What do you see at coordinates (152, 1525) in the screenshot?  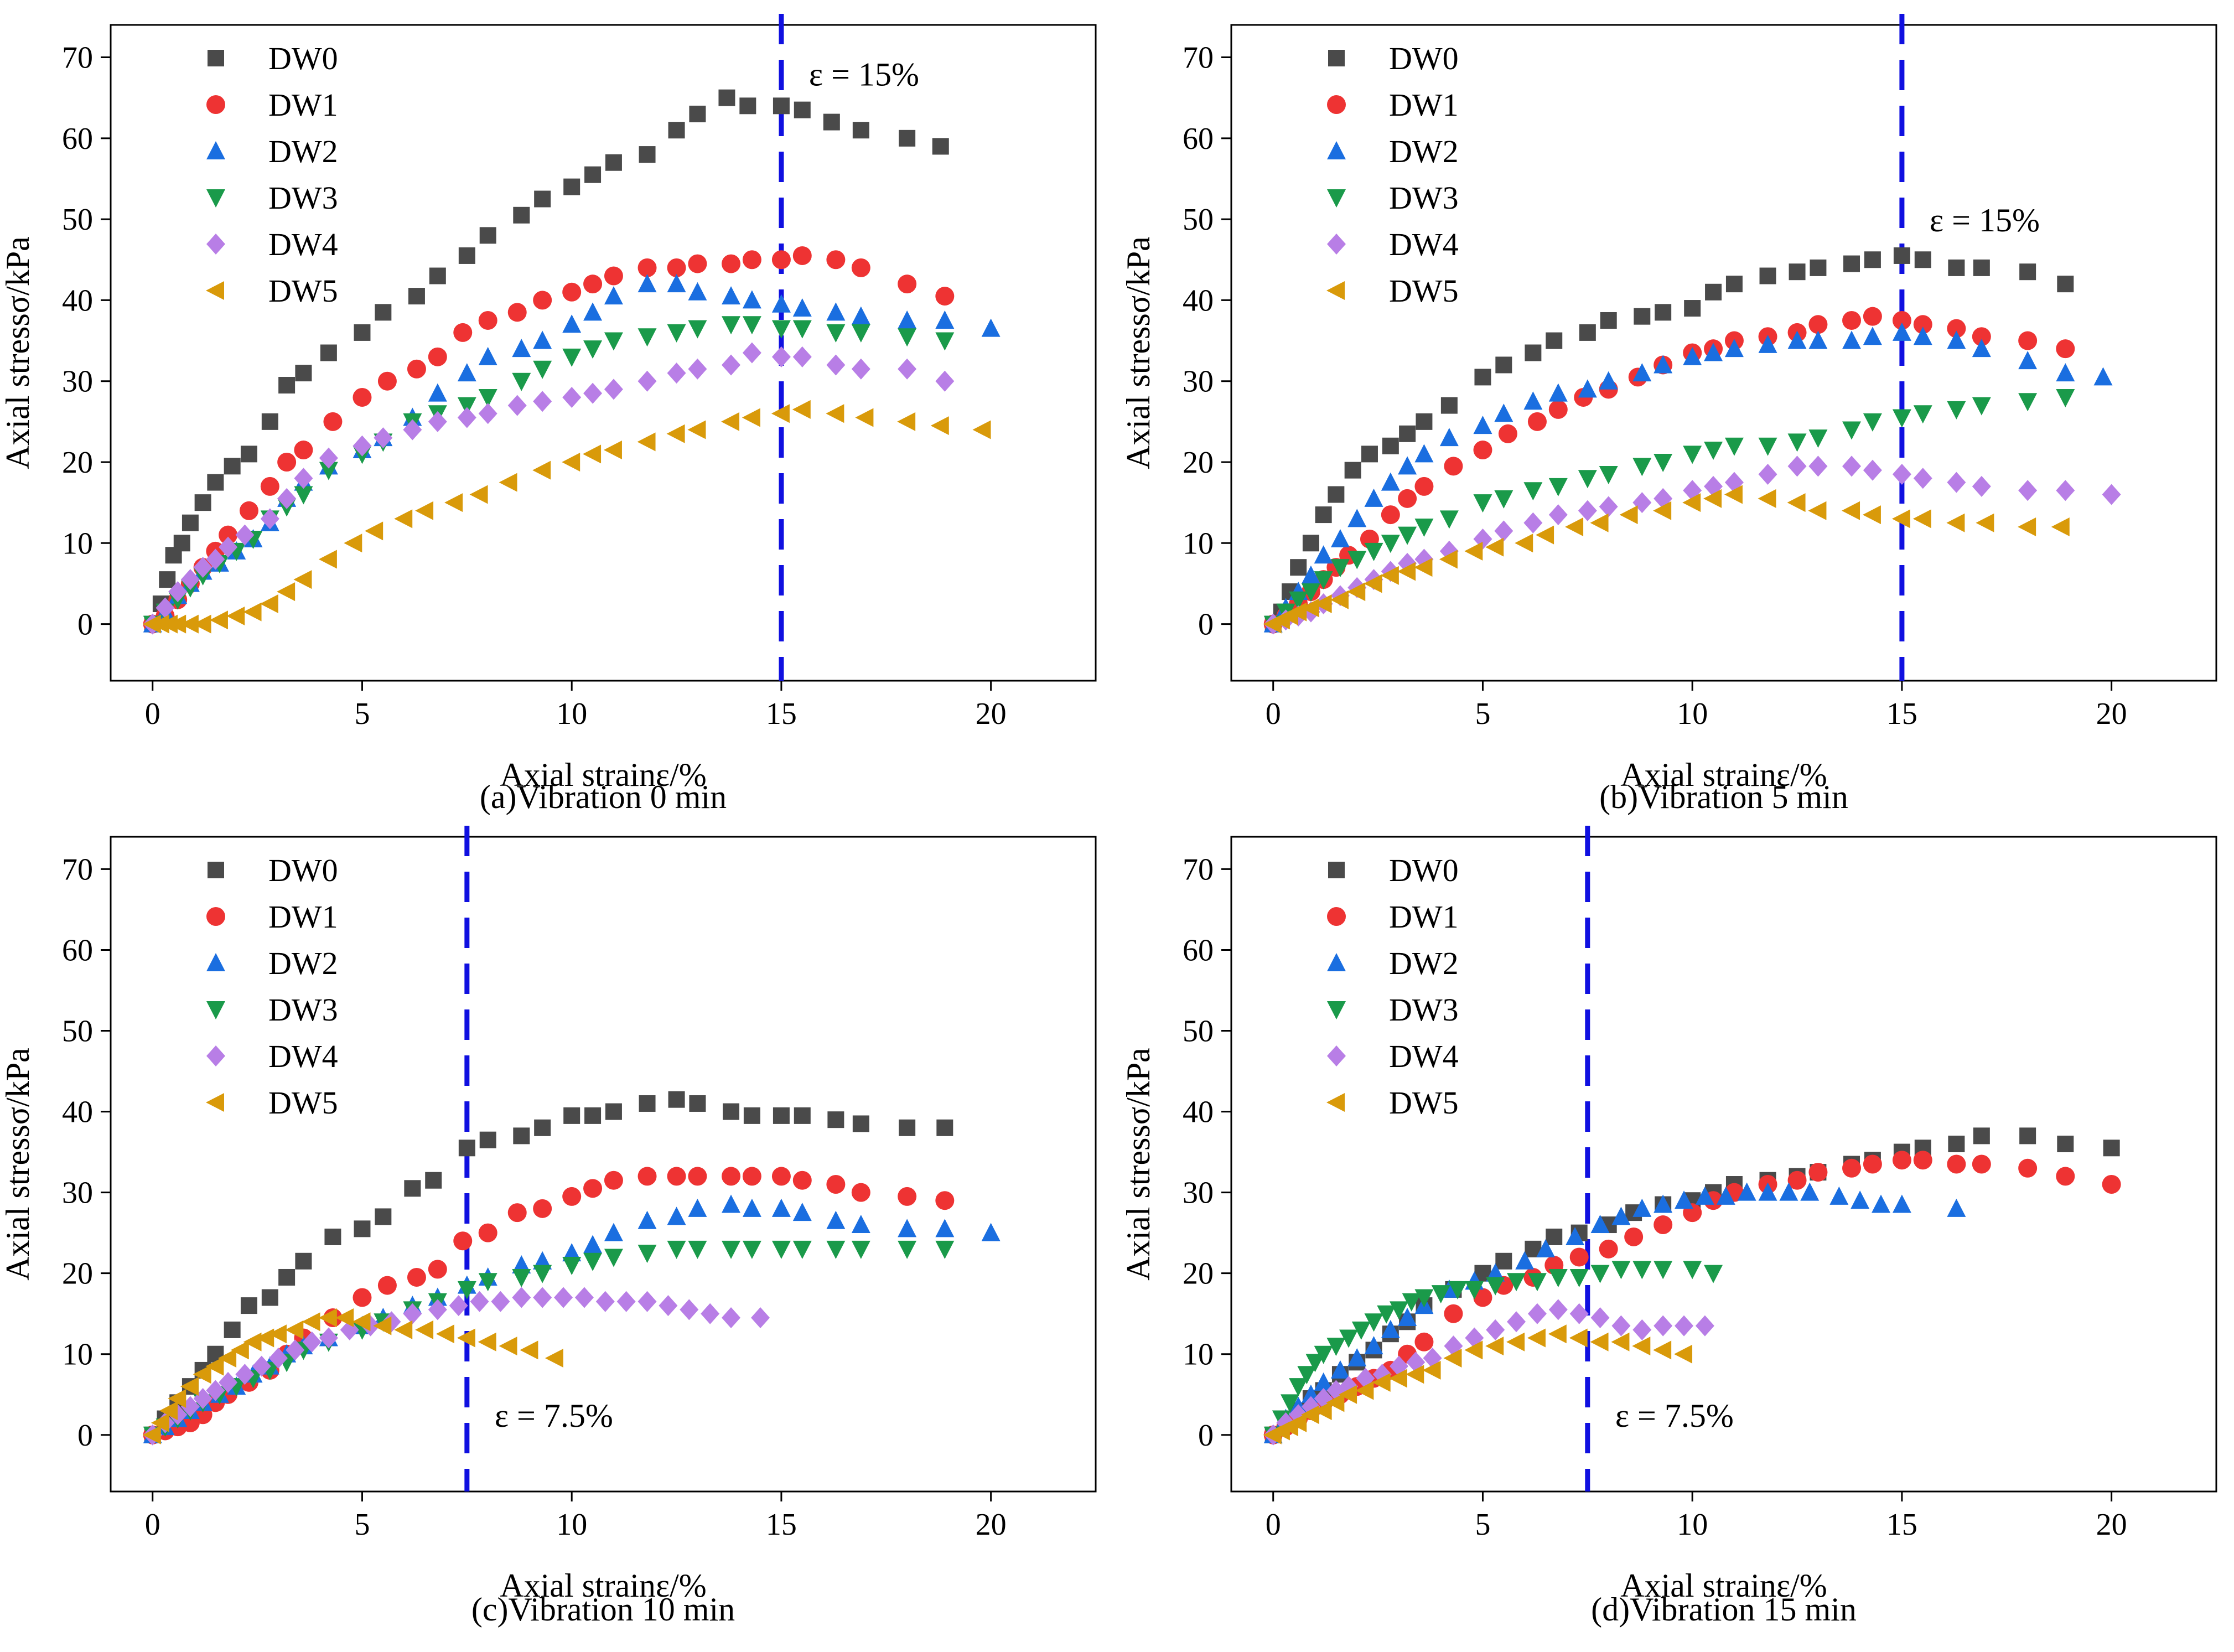 I see `x-tick-label: 0` at bounding box center [152, 1525].